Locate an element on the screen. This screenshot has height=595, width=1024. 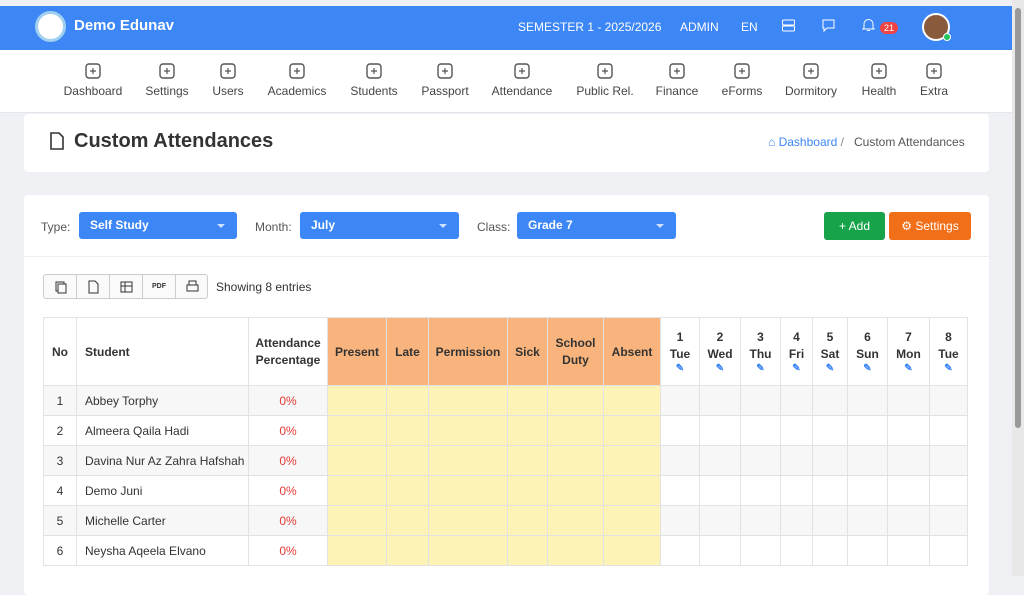
day-header: 7 Mon ✎ is located at coordinates (908, 351).